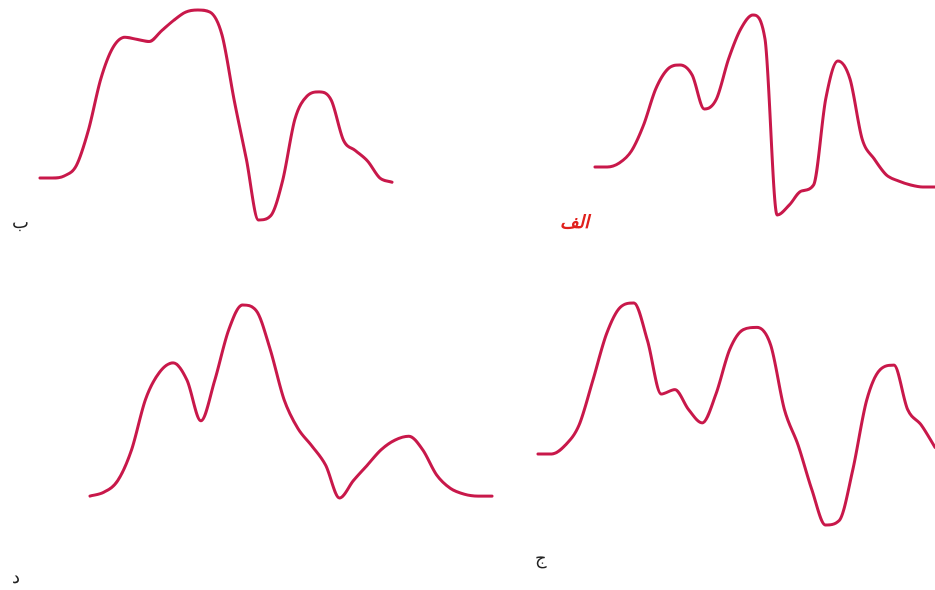 The height and width of the screenshot is (590, 935). Describe the element at coordinates (20, 222) in the screenshot. I see `text: ب` at that location.